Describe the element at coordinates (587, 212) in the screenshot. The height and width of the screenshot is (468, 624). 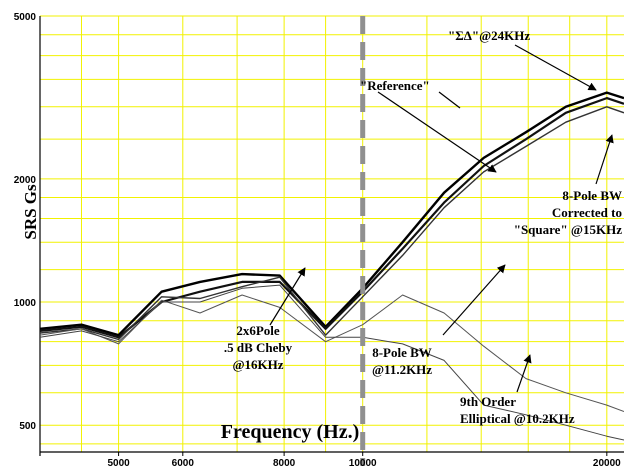
I see `annotation-line: Corrected to` at that location.